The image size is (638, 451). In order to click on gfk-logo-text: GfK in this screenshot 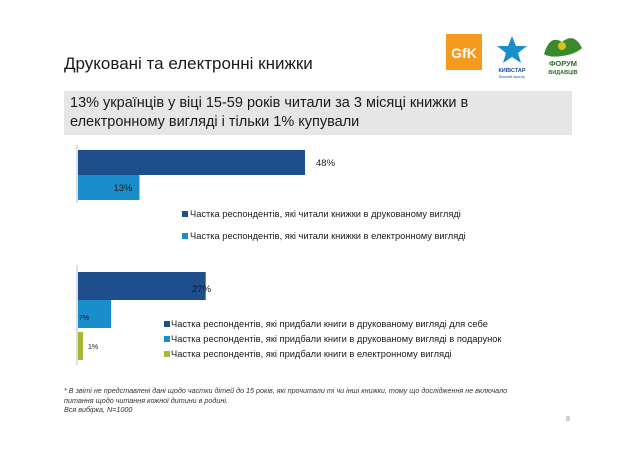, I will do `click(464, 53)`.